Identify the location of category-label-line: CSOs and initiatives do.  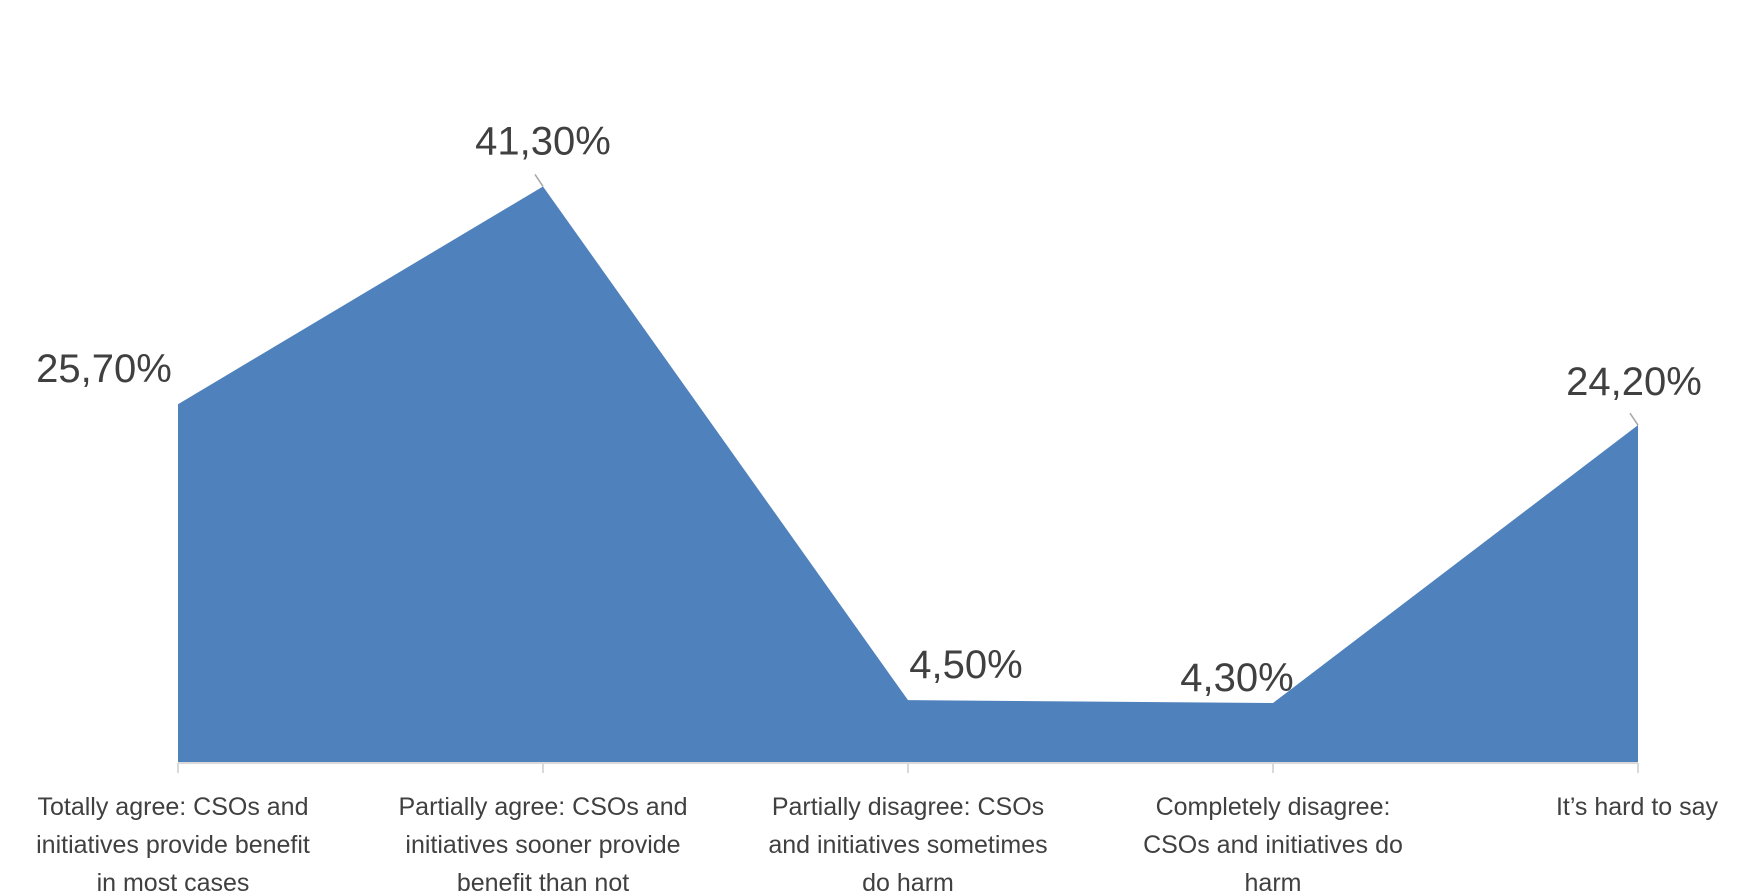
(1273, 845).